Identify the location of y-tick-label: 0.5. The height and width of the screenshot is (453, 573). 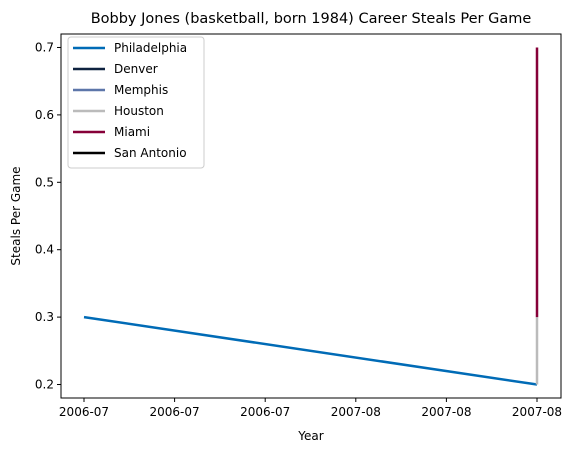
(44, 182).